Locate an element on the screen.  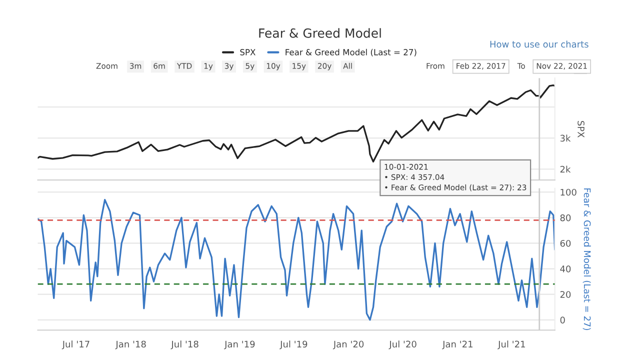
y-axis-title: SPX is located at coordinates (581, 129).